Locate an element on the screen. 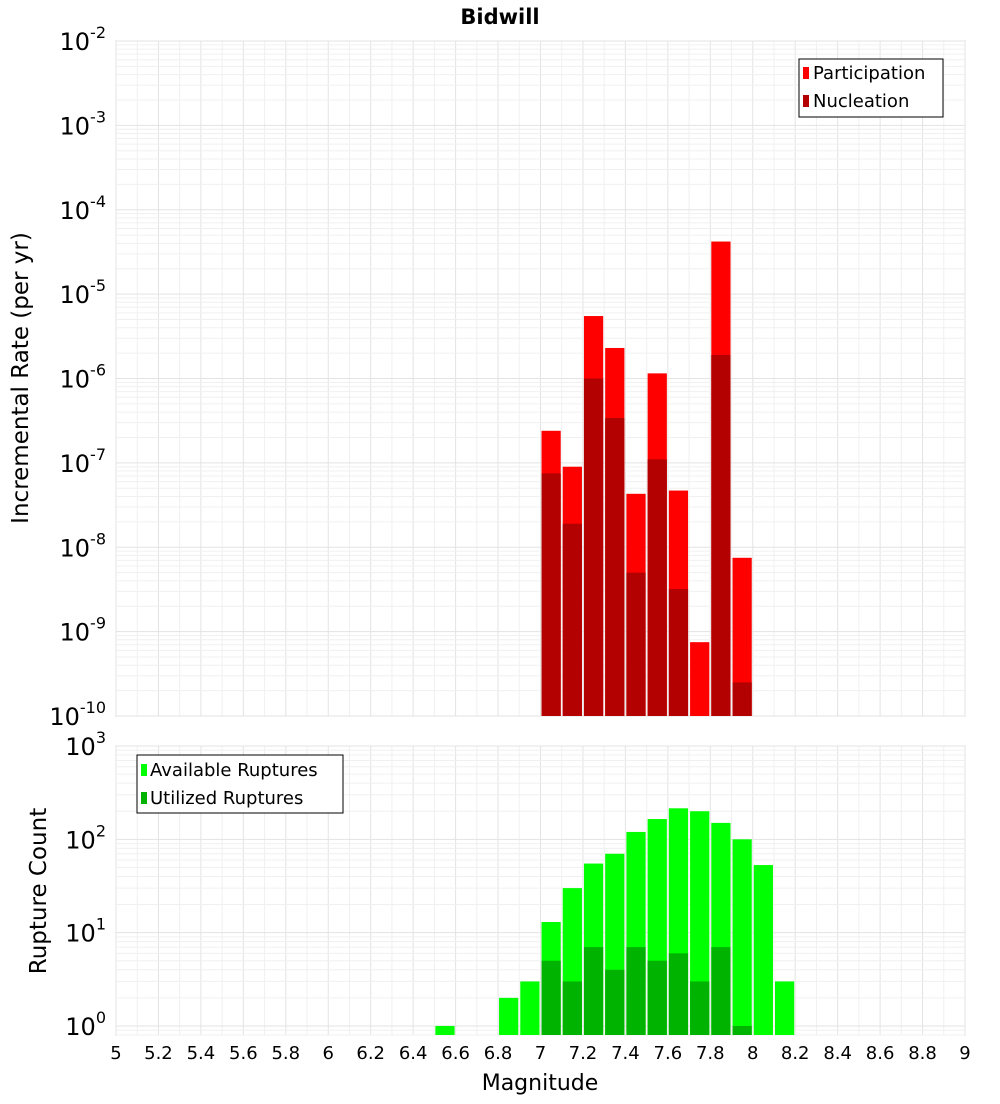 Image resolution: width=1000 pixels, height=1104 pixels. x-tick-label: 5 is located at coordinates (115, 1053).